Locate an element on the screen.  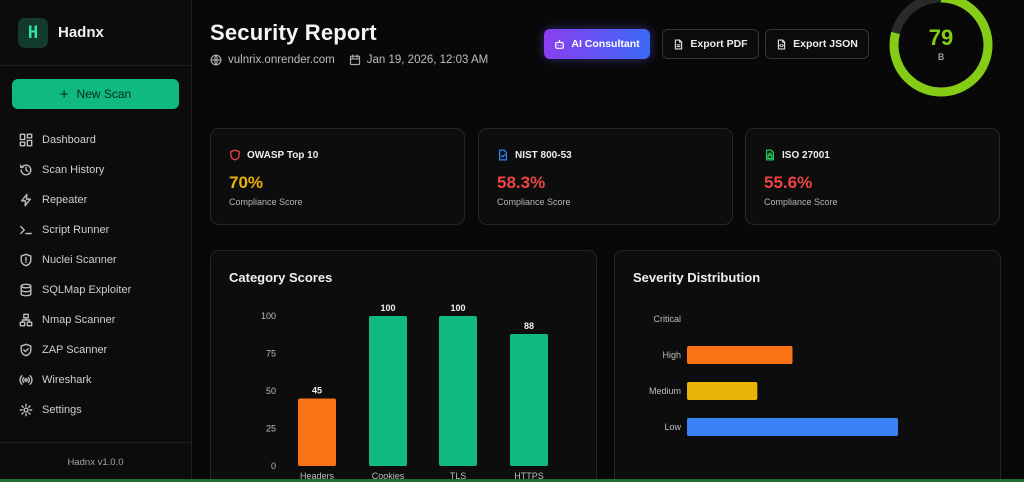
y-tick-label: Critical is located at coordinates (667, 319).